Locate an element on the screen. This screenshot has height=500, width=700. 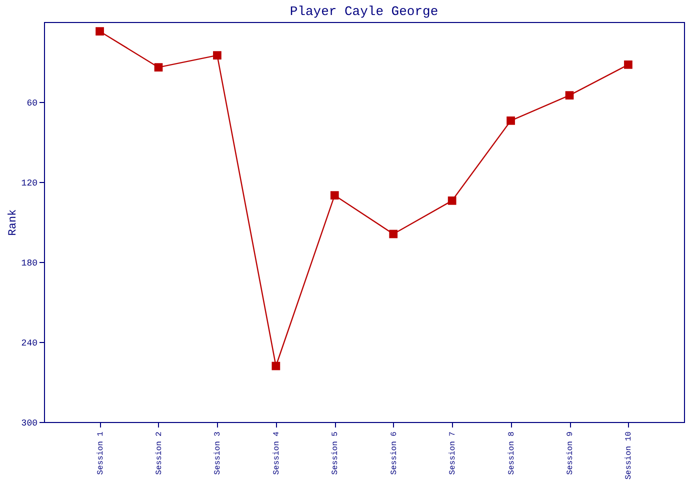
y-tick-label: 240 is located at coordinates (29, 343).